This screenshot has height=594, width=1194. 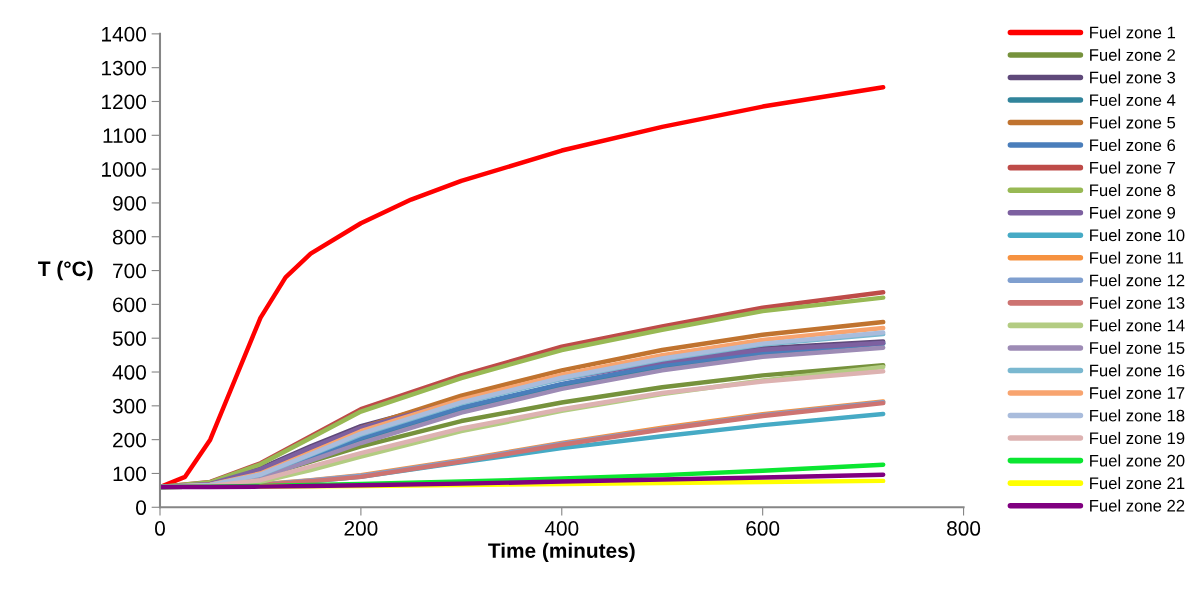 I want to click on x-tick-label: 0, so click(x=160, y=528).